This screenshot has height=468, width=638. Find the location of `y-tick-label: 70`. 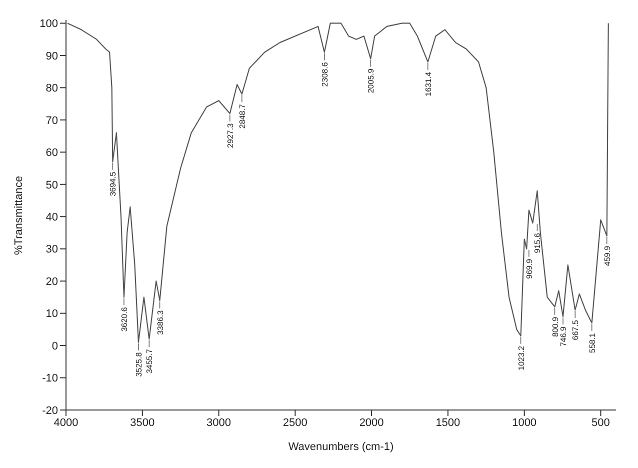

y-tick-label: 70 is located at coordinates (52, 120).